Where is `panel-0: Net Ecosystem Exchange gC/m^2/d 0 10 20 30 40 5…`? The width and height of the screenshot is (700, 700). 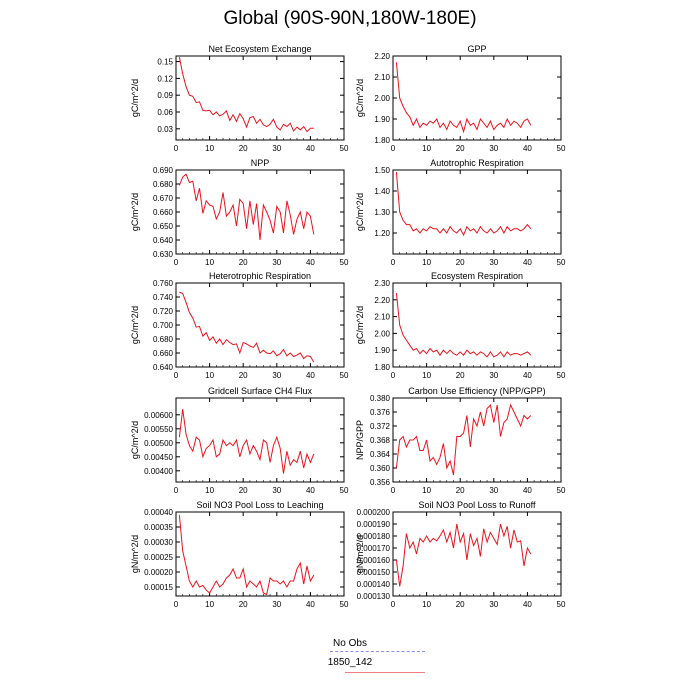 panel-0: Net Ecosystem Exchange gC/m^2/d 0 10 20 30 40 5… is located at coordinates (239, 98).